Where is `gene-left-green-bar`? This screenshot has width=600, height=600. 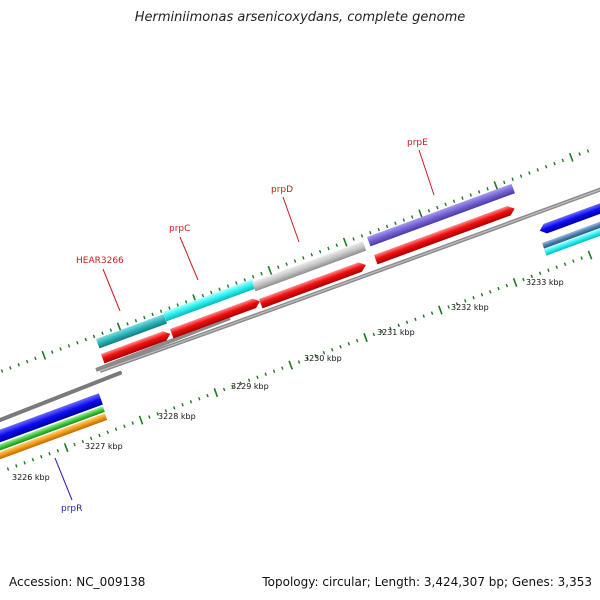 gene-left-green-bar is located at coordinates (52, 429).